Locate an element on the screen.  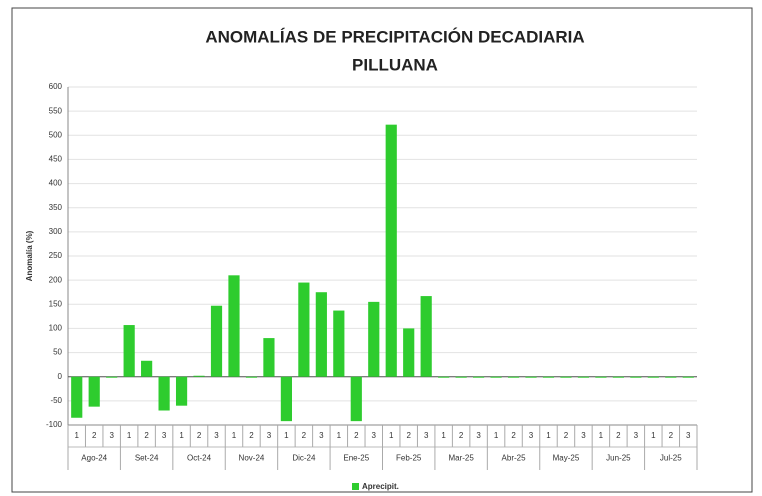
y-tick-label: 150 is located at coordinates (56, 303).